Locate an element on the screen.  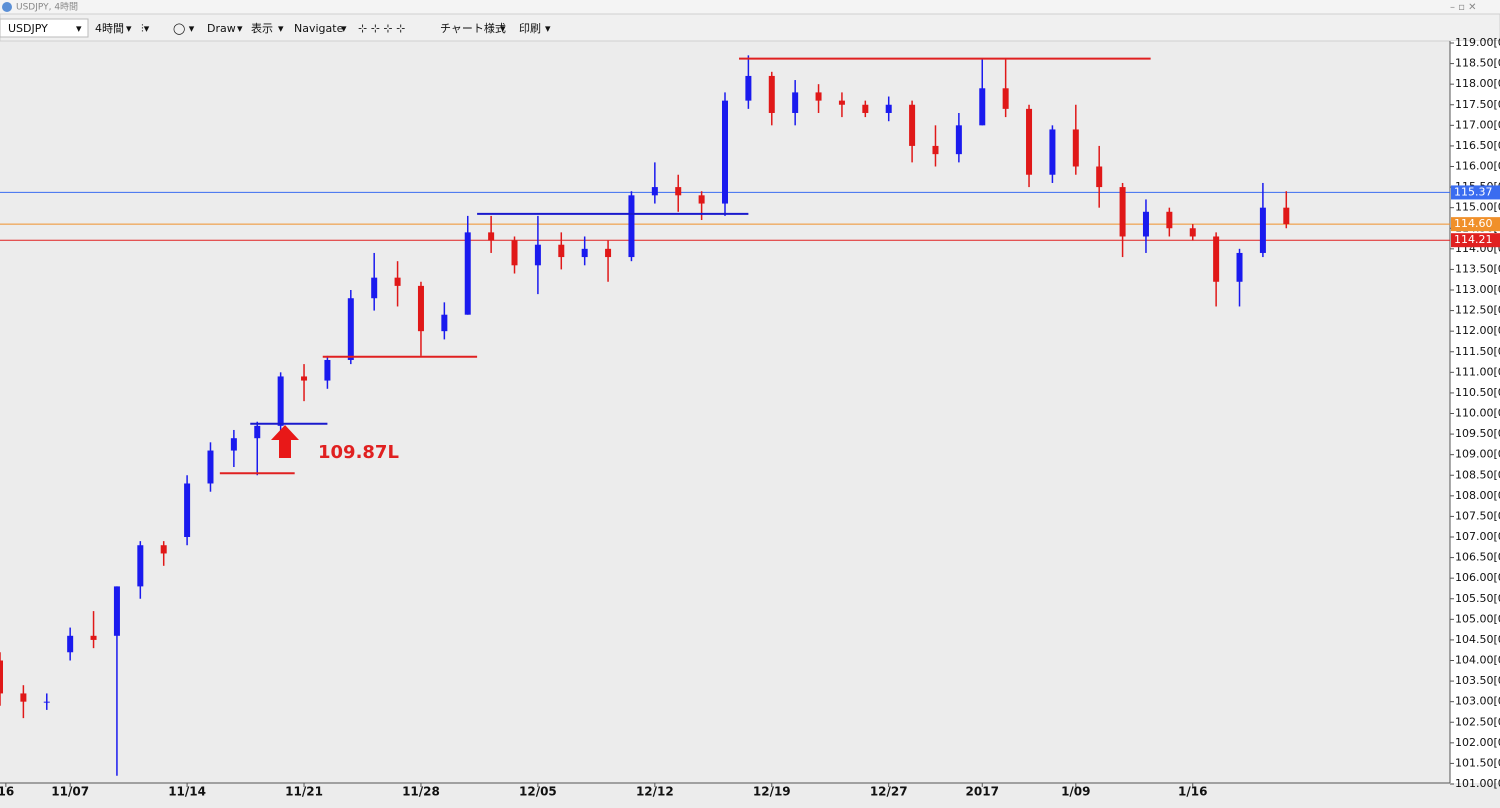
x-tick-label: 16 is located at coordinates (7, 792).